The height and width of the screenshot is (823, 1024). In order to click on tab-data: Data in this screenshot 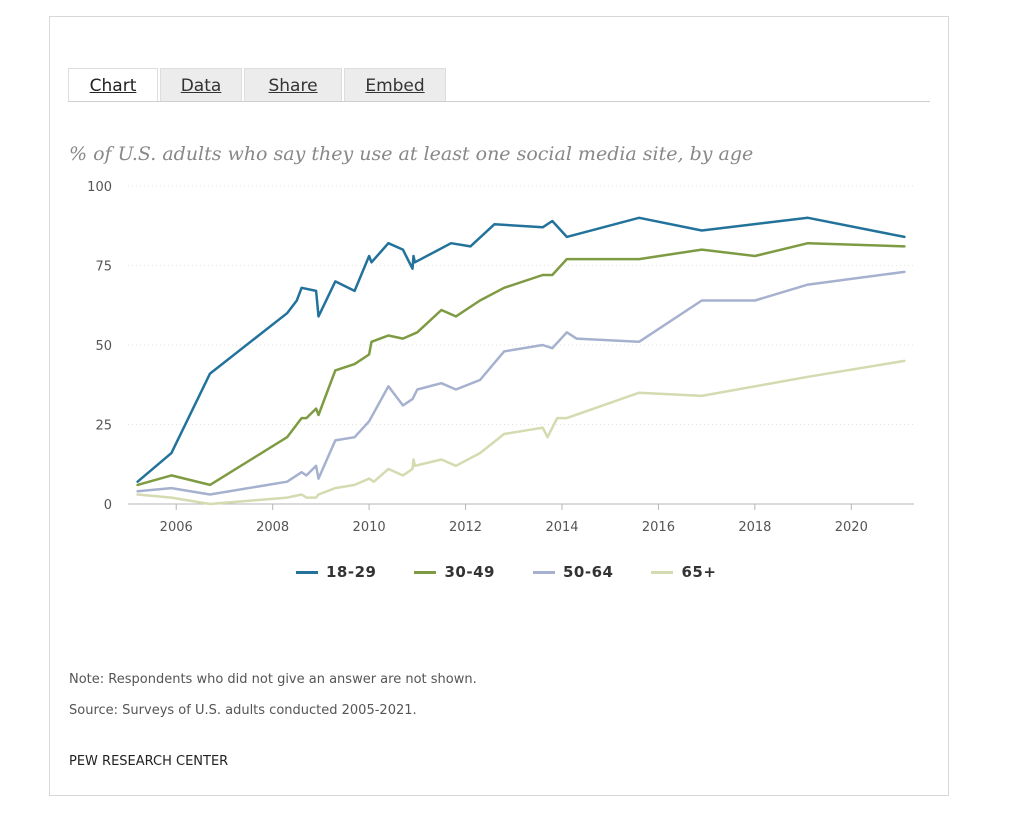, I will do `click(201, 85)`.